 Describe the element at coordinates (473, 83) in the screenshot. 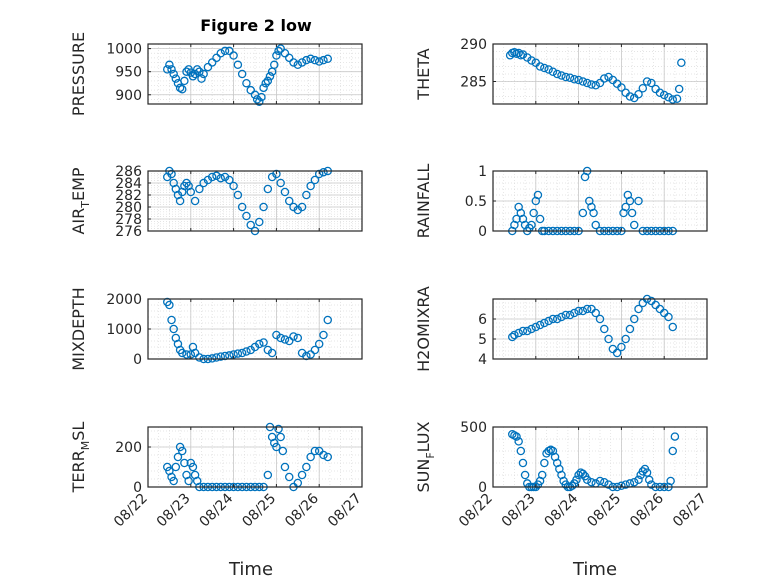

I see `y-tick-label: 285` at that location.